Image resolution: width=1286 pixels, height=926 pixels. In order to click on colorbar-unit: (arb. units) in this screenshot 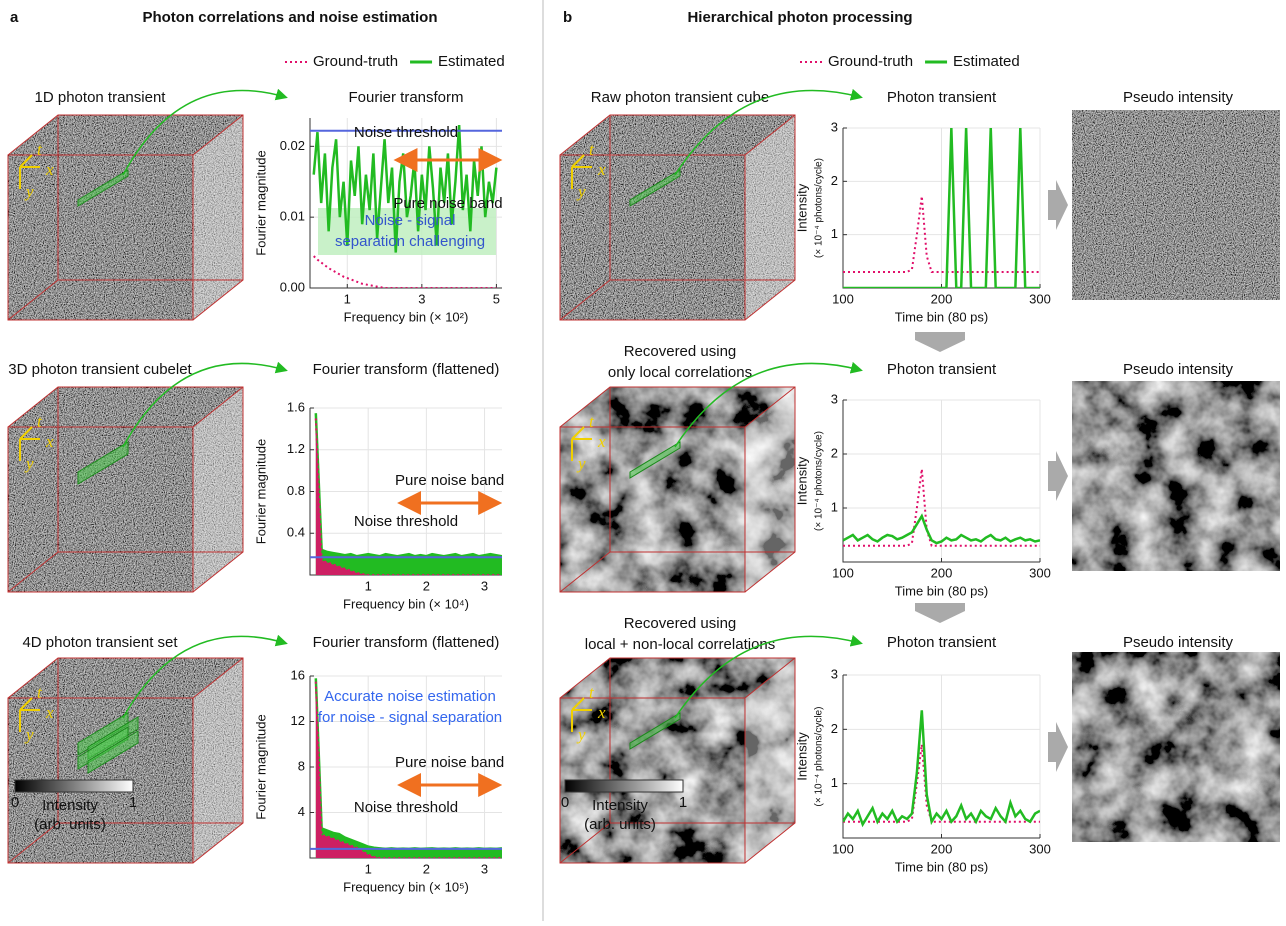, I will do `click(620, 824)`.